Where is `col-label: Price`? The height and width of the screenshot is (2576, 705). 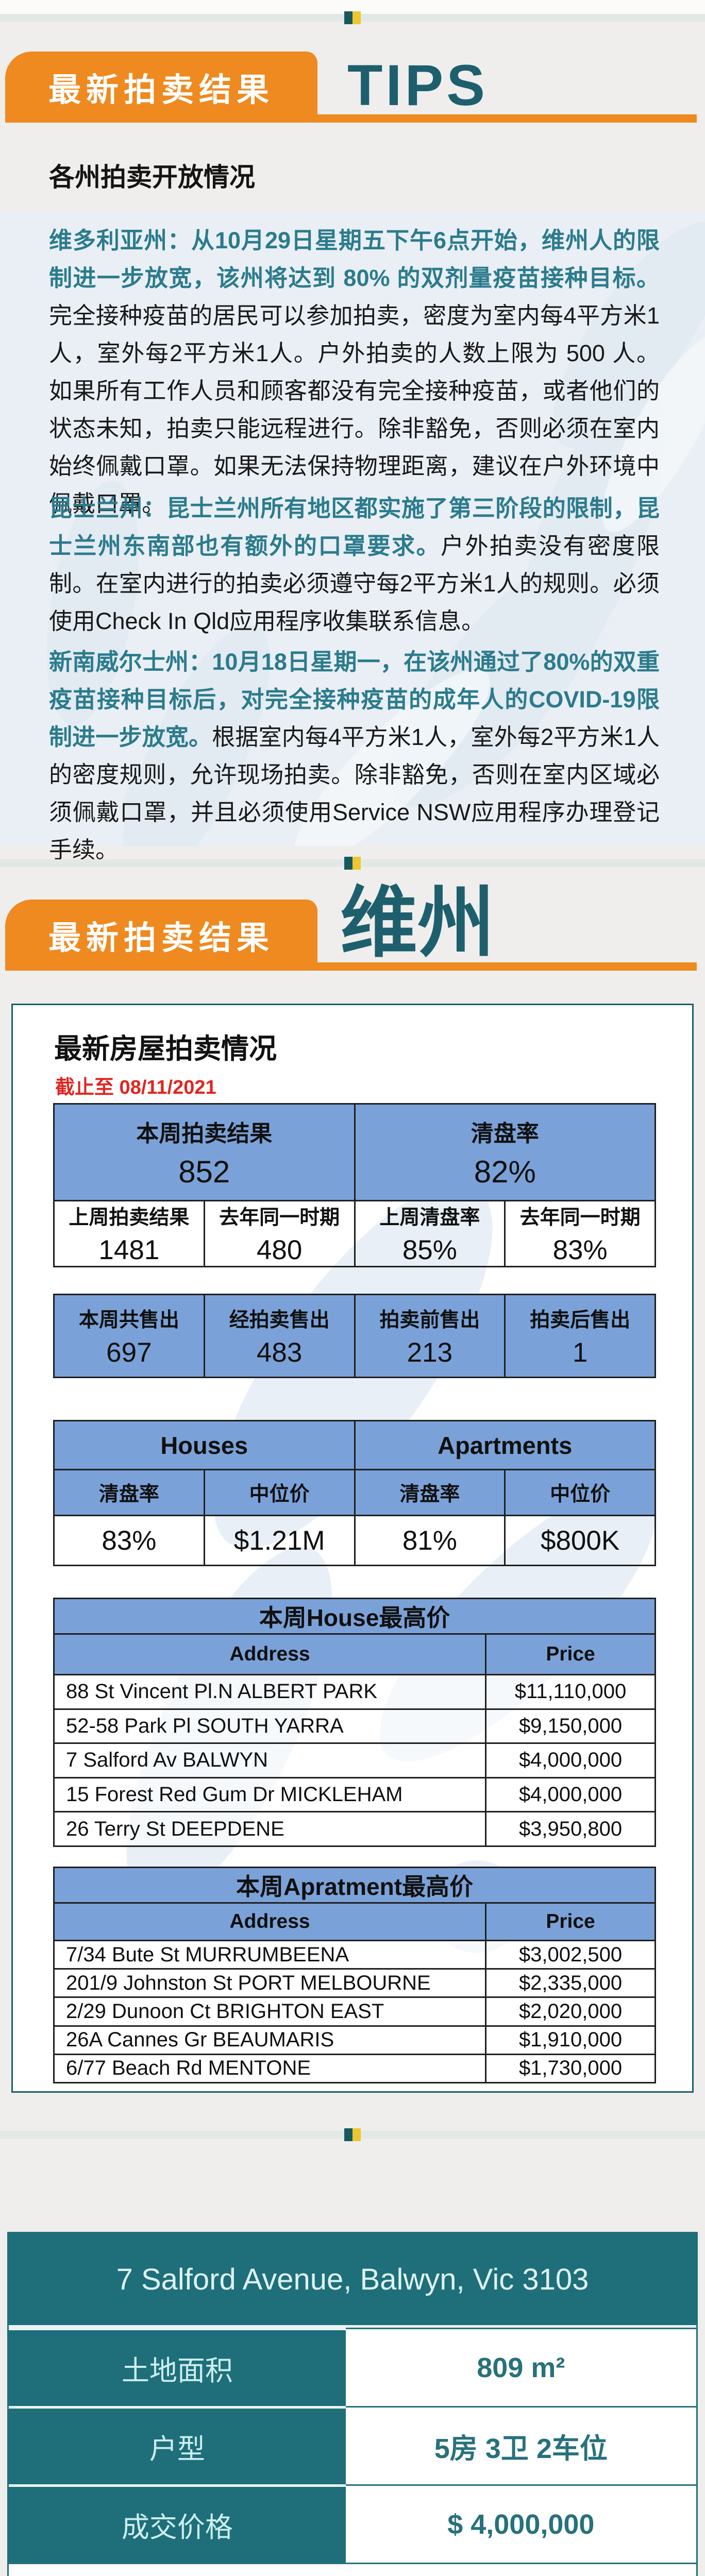 col-label: Price is located at coordinates (570, 1654).